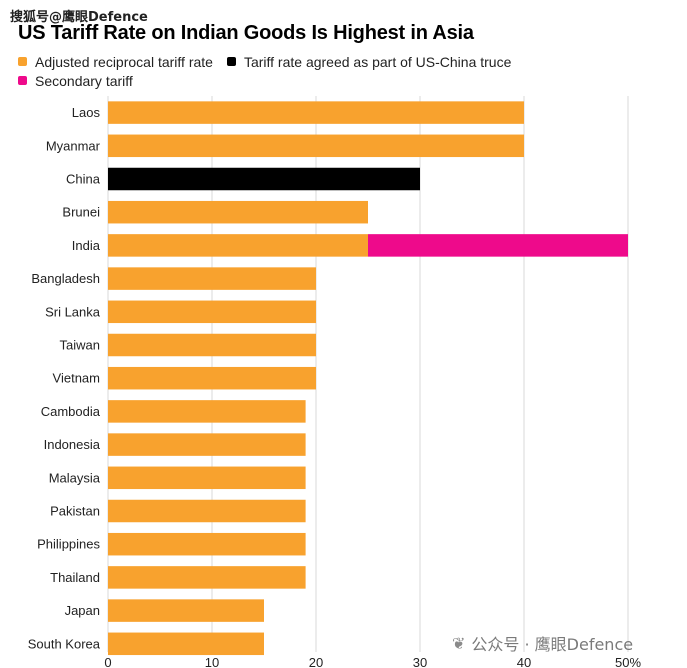  Describe the element at coordinates (79, 17) in the screenshot. I see `source-watermark: 搜狐号@鹰眼Defence` at that location.